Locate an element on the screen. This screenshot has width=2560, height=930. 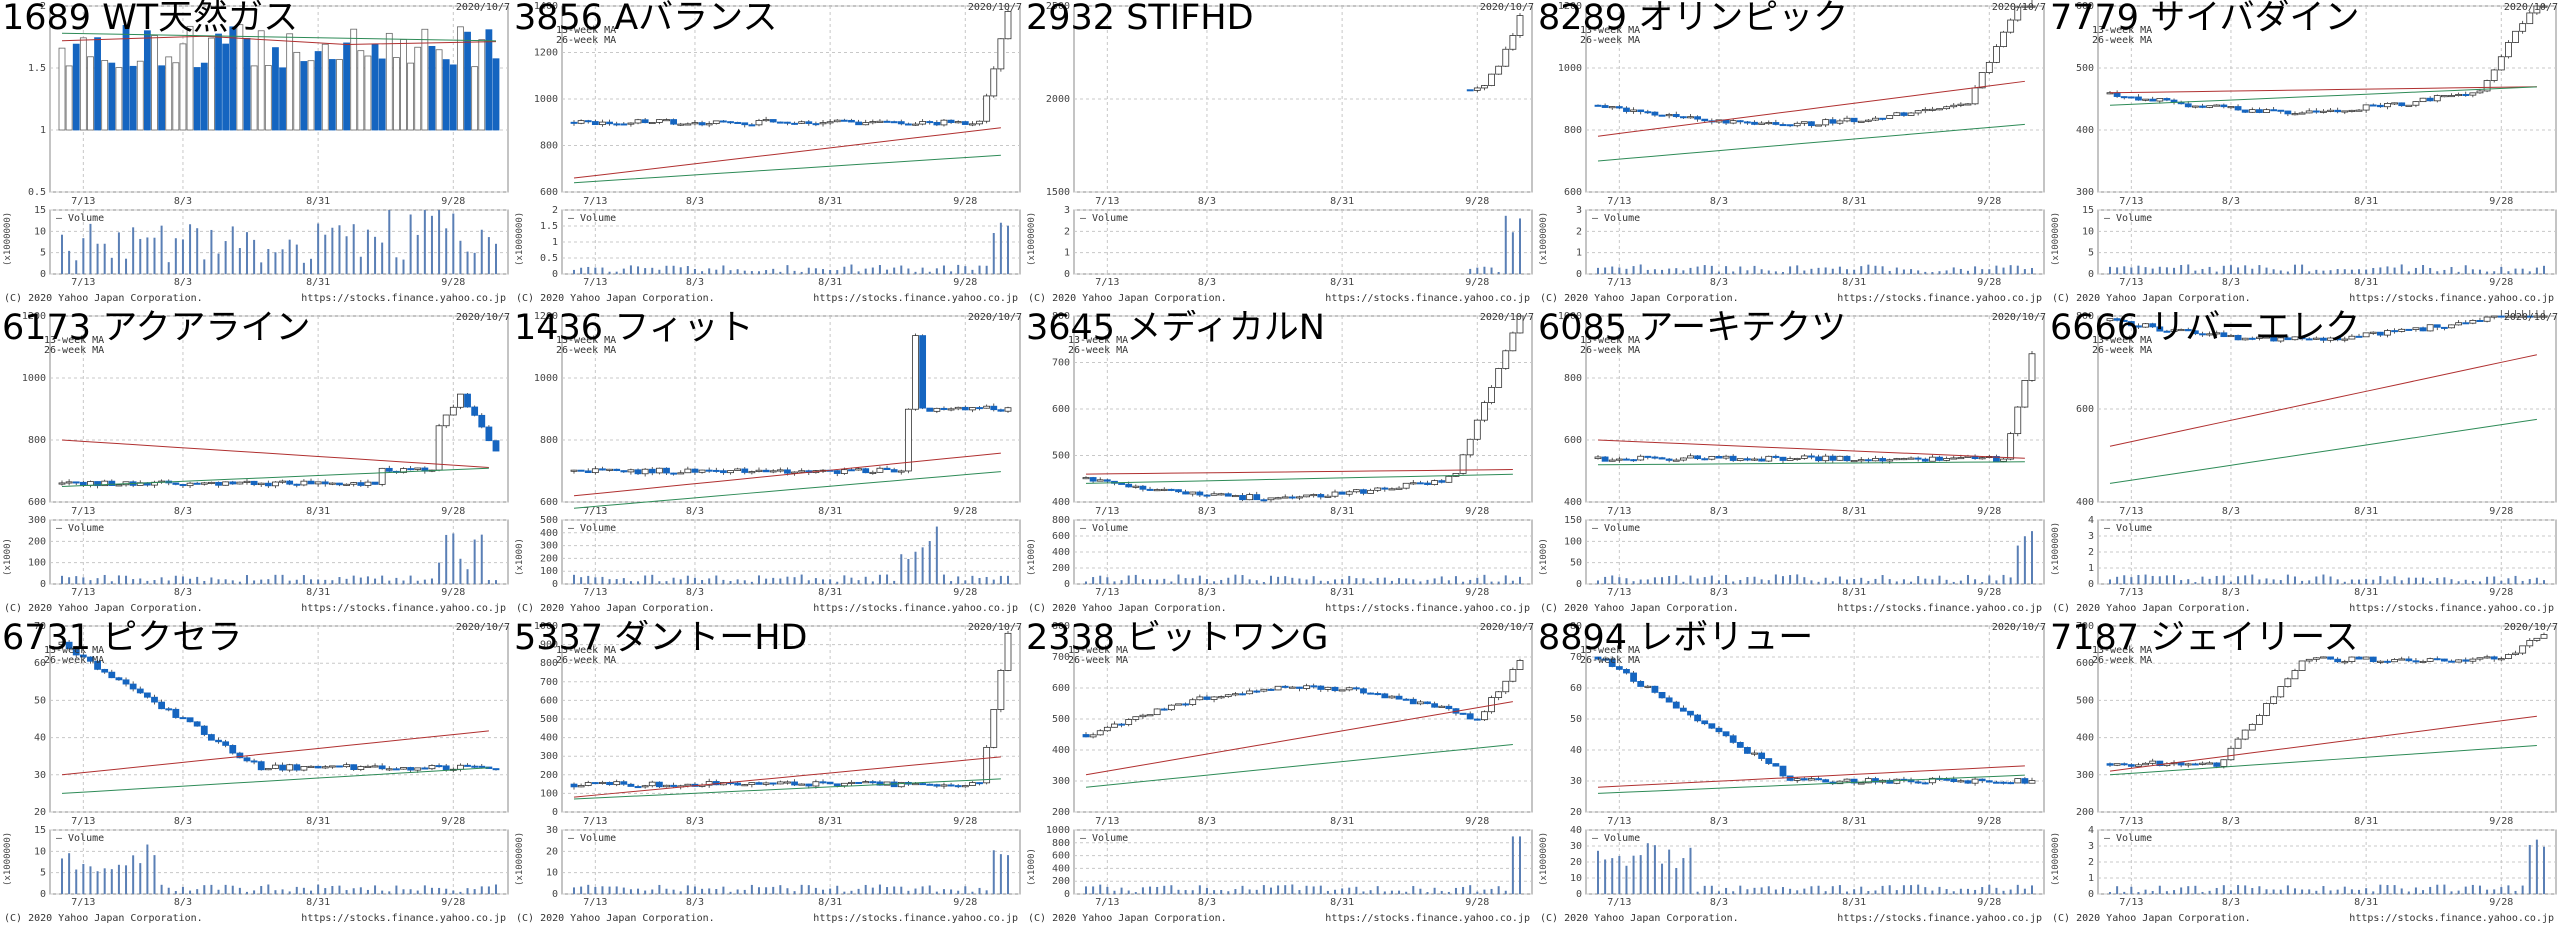
ma13-line is located at coordinates (1811, 776).